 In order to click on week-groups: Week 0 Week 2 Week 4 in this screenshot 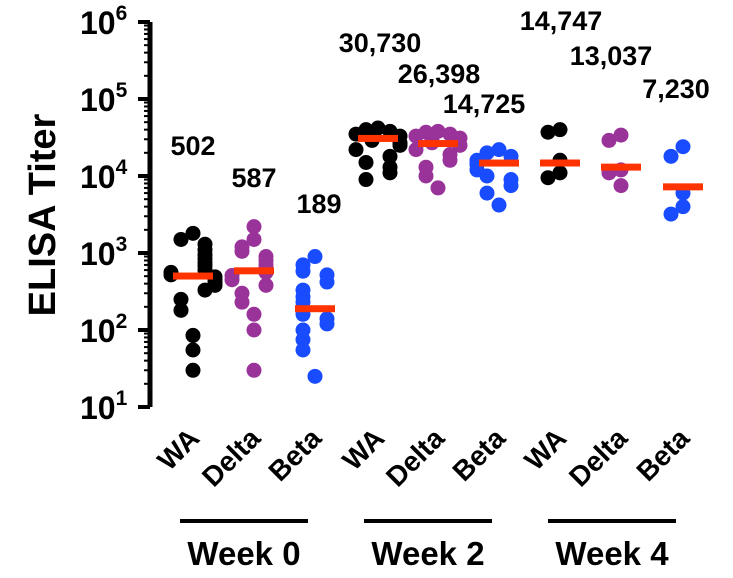, I will do `click(428, 545)`.